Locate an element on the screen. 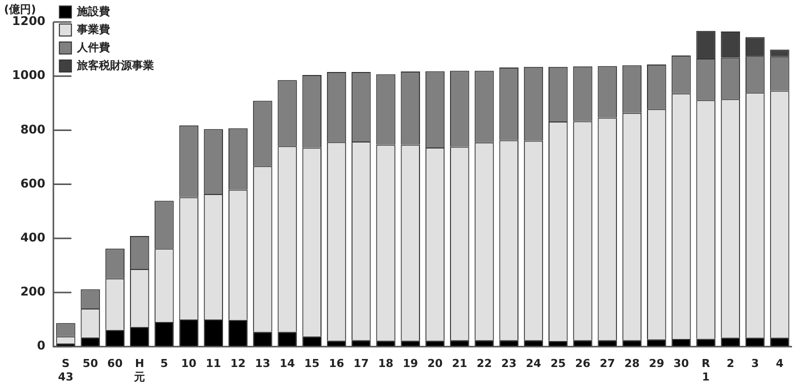 This screenshot has width=800, height=389. x-tick-label: 20 is located at coordinates (435, 363).